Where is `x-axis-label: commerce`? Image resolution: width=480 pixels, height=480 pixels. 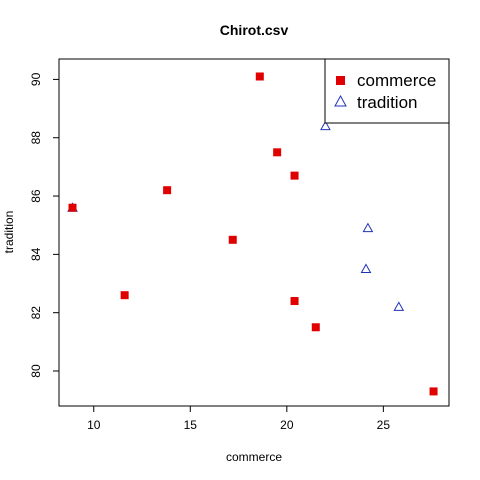
x-axis-label: commerce is located at coordinates (254, 457).